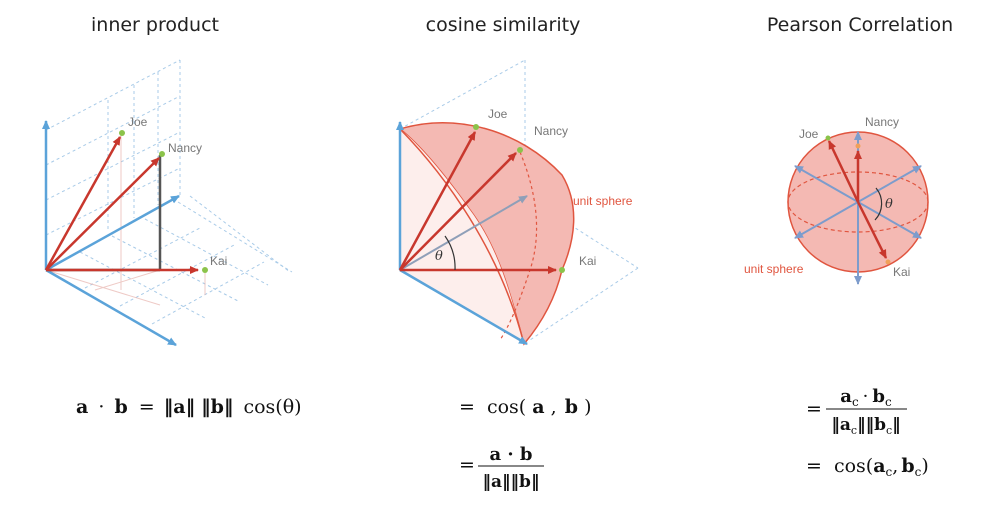 Image resolution: width=1000 pixels, height=506 pixels. What do you see at coordinates (901, 272) in the screenshot?
I see `pearson-kai-label: Kai` at bounding box center [901, 272].